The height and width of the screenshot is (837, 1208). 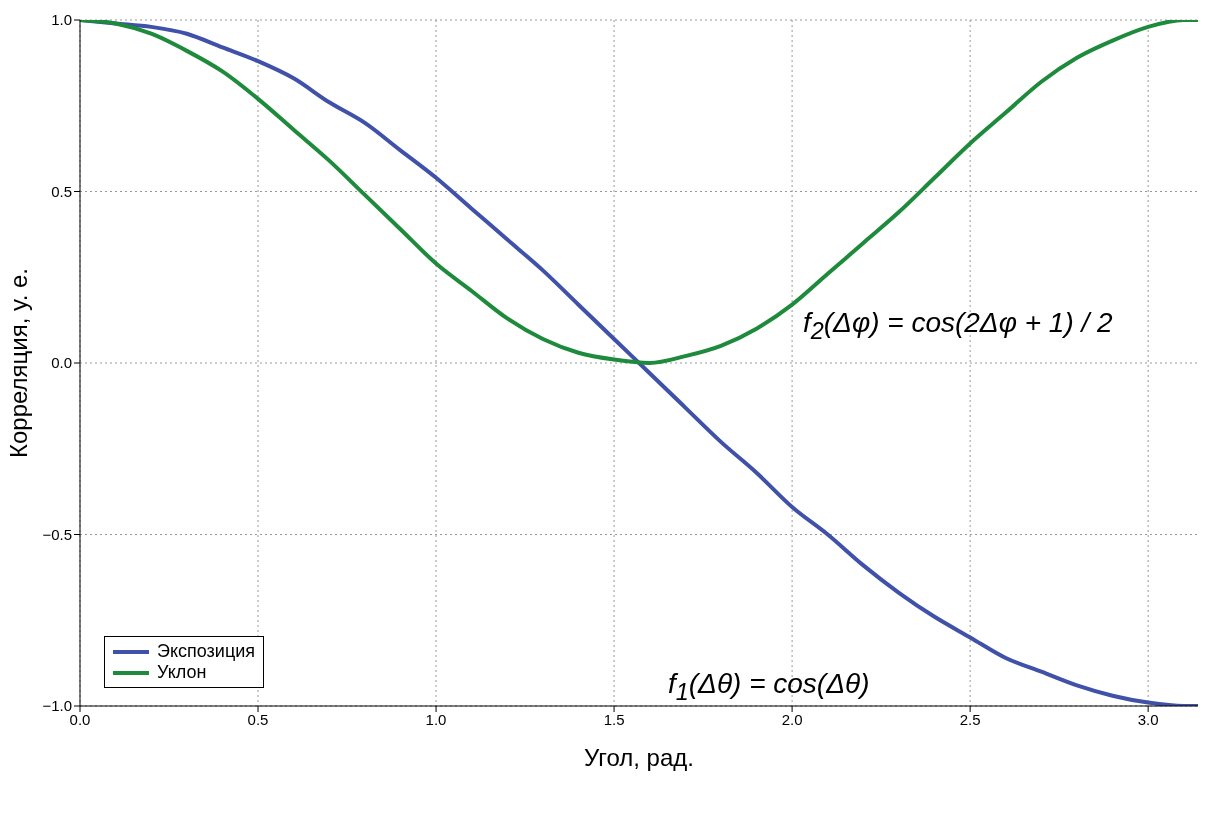 What do you see at coordinates (614, 719) in the screenshot?
I see `x-tick-label: 1.5` at bounding box center [614, 719].